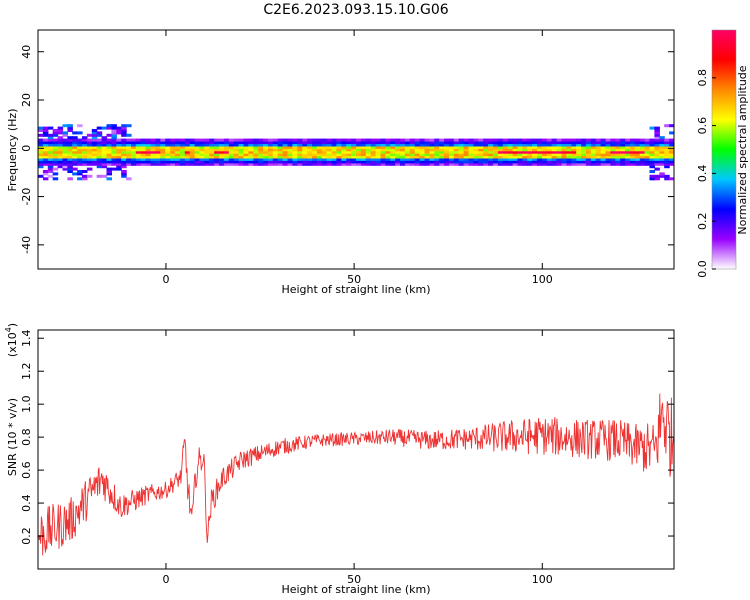 This screenshot has width=750, height=600. I want to click on colorbar-tick-label: 0.2, so click(702, 221).